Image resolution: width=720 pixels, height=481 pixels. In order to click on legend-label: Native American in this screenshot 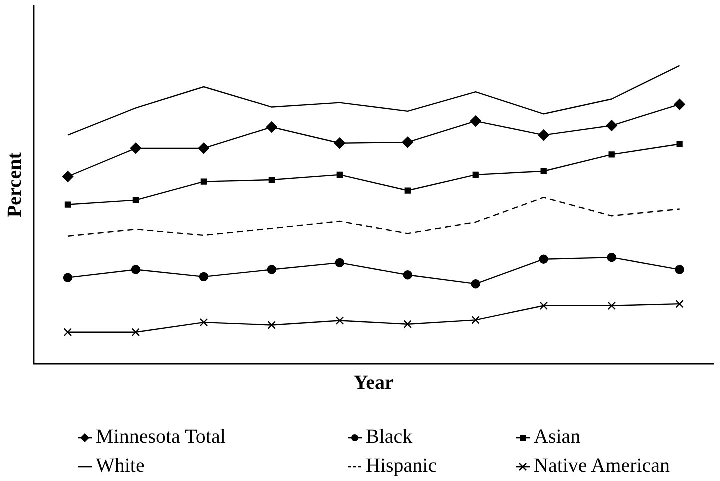, I will do `click(602, 466)`.